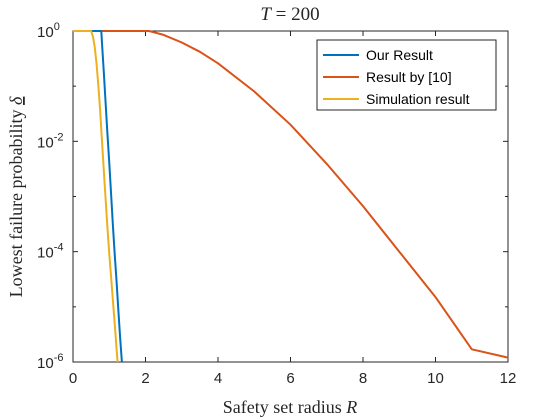 The height and width of the screenshot is (420, 560). I want to click on legend-label-simulation-result: Simulation result, so click(418, 99).